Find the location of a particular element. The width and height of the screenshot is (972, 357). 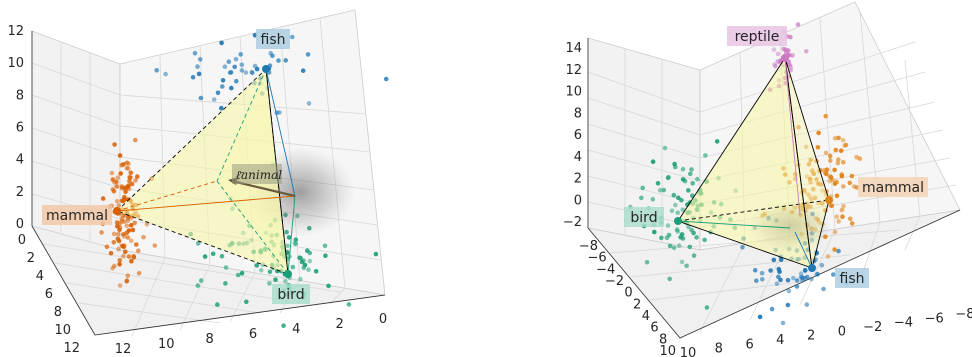

right-bottom-tick: −6 is located at coordinates (934, 318).